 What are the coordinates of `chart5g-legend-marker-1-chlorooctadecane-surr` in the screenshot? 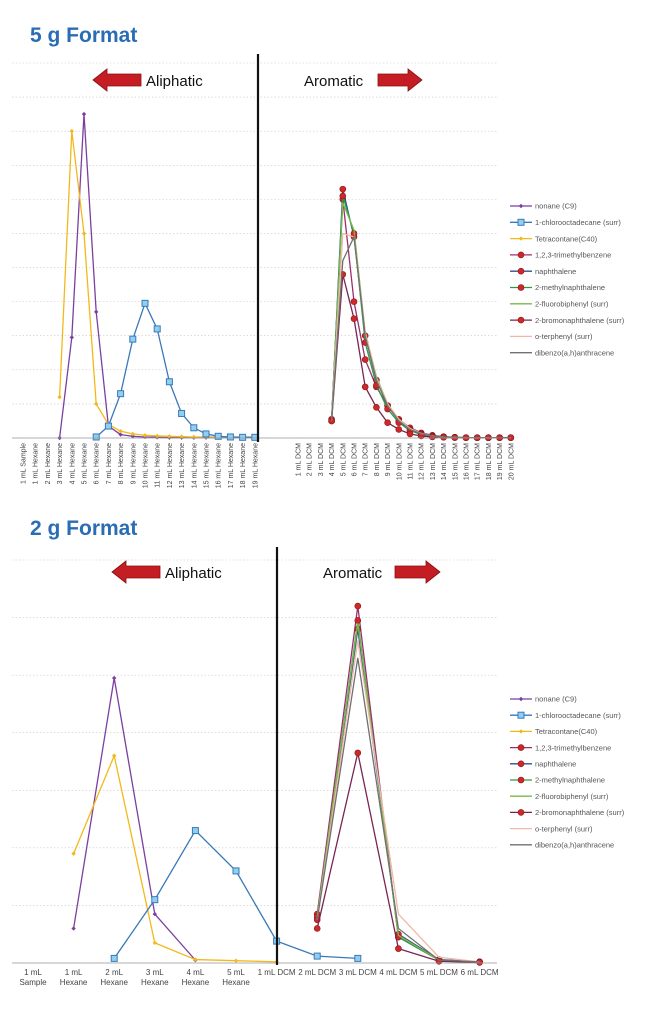 It's located at (521, 222).